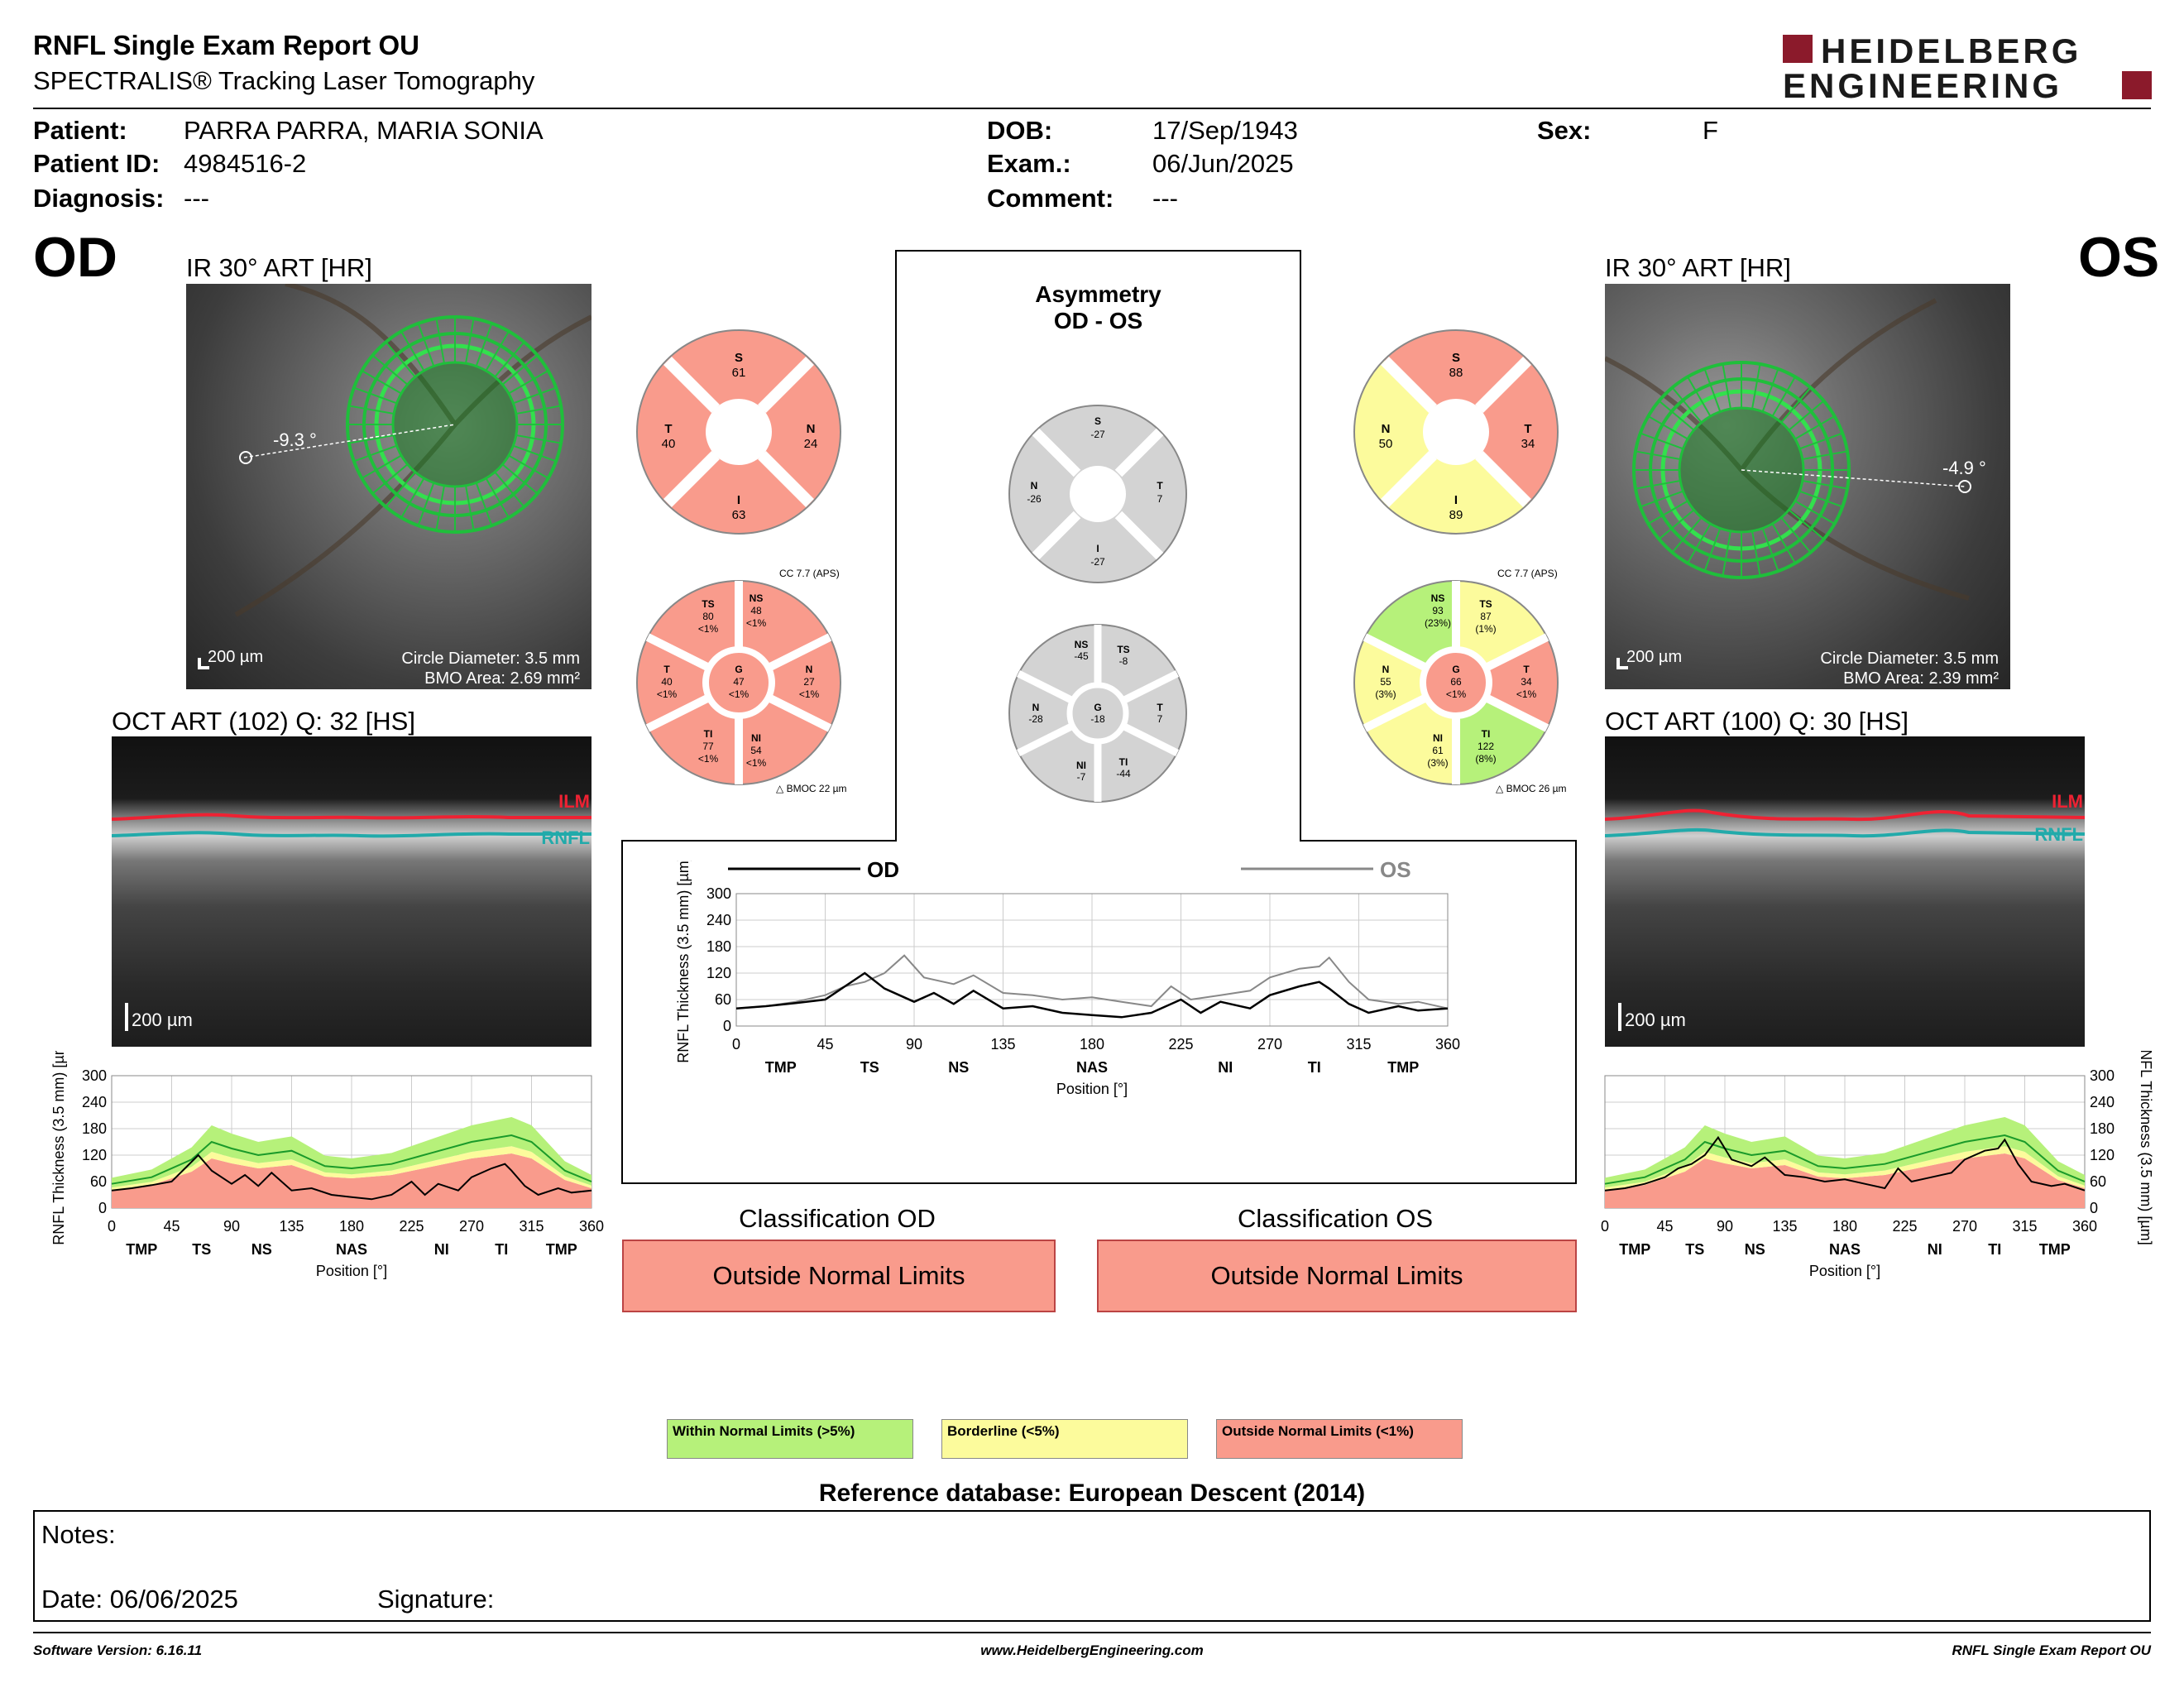 This screenshot has width=2184, height=1688. I want to click on od-oct-image: ILM RNFL 200 µm, so click(352, 891).